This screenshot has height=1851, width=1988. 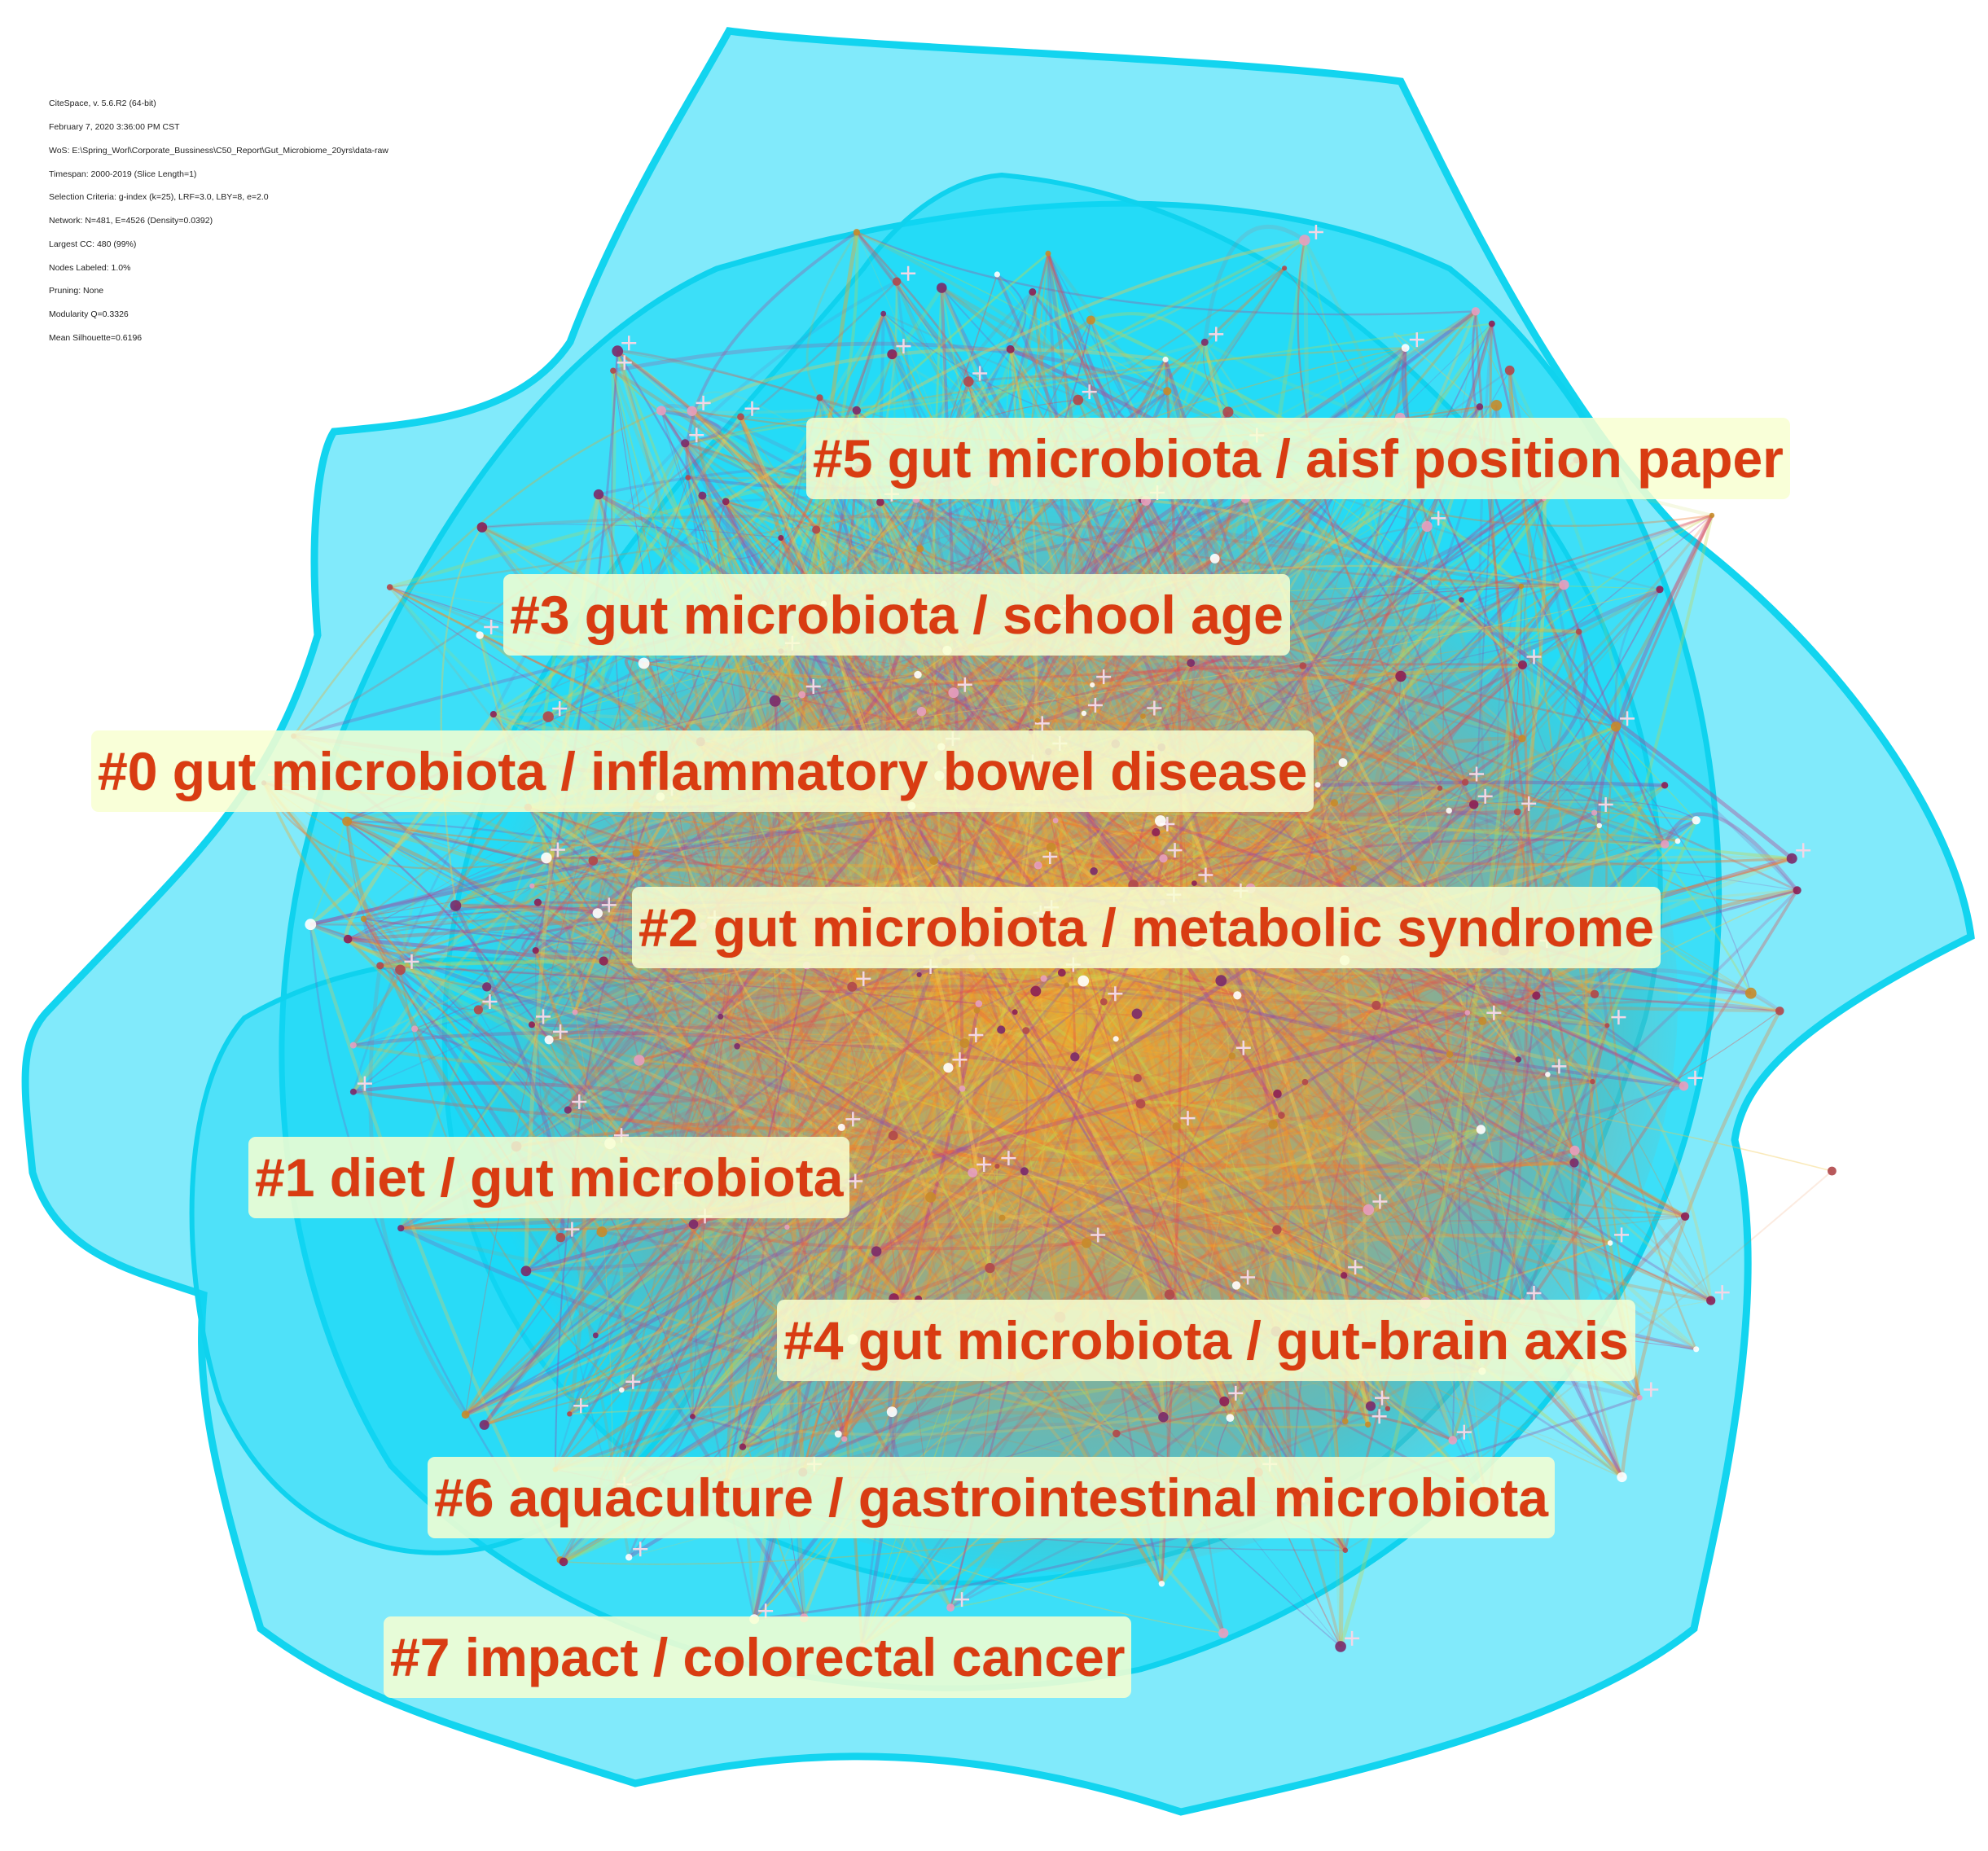 What do you see at coordinates (123, 174) in the screenshot?
I see `metadata-line: Timespan: 2000-2019 (Slice Length=1)` at bounding box center [123, 174].